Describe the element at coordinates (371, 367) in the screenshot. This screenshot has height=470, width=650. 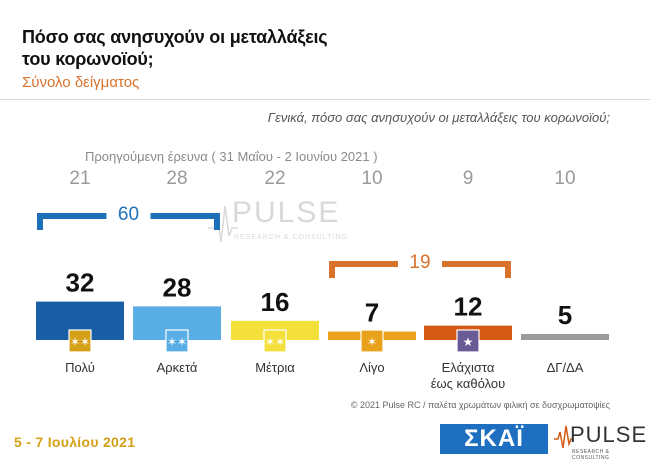
I see `category-label: Λίγο` at that location.